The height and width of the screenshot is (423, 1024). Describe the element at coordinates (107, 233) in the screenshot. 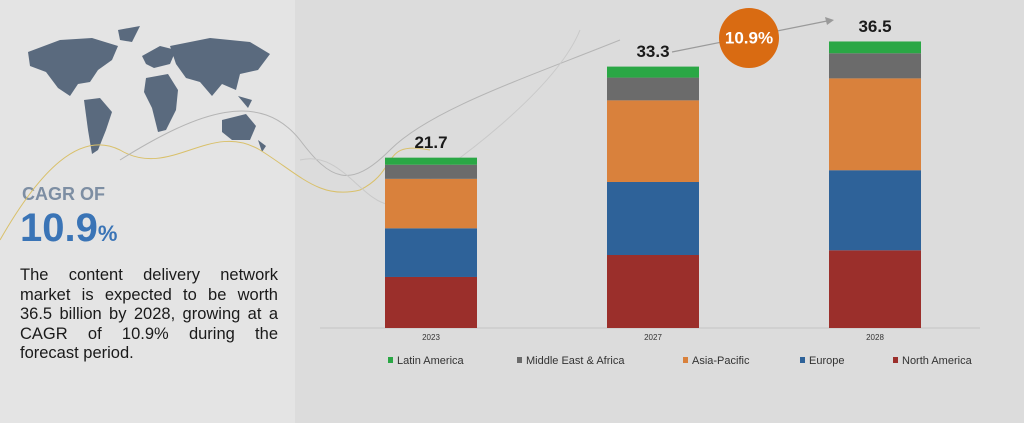

I see `cagr-unit: %` at that location.